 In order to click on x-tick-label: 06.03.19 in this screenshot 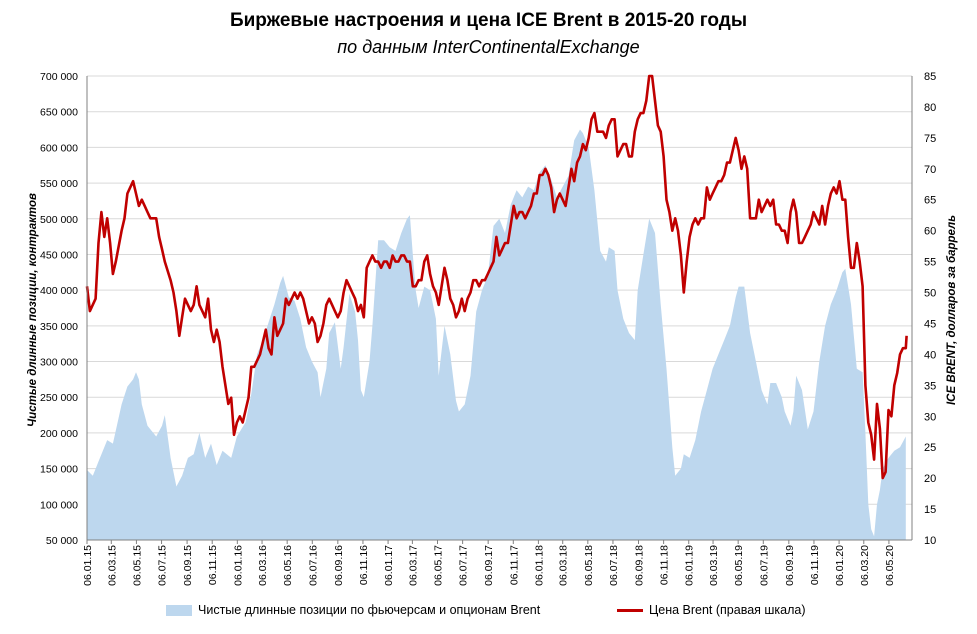, I will do `click(714, 565)`.